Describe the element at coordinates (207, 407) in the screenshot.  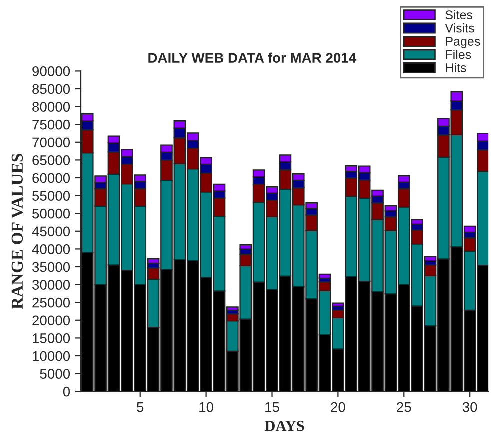
I see `x-tick-label: 10` at that location.